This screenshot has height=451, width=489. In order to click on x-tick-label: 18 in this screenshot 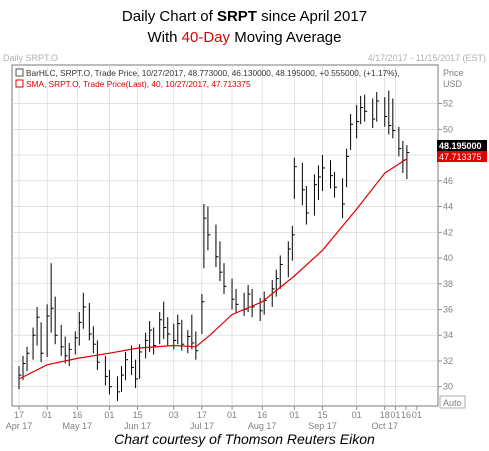, I will do `click(385, 415)`.